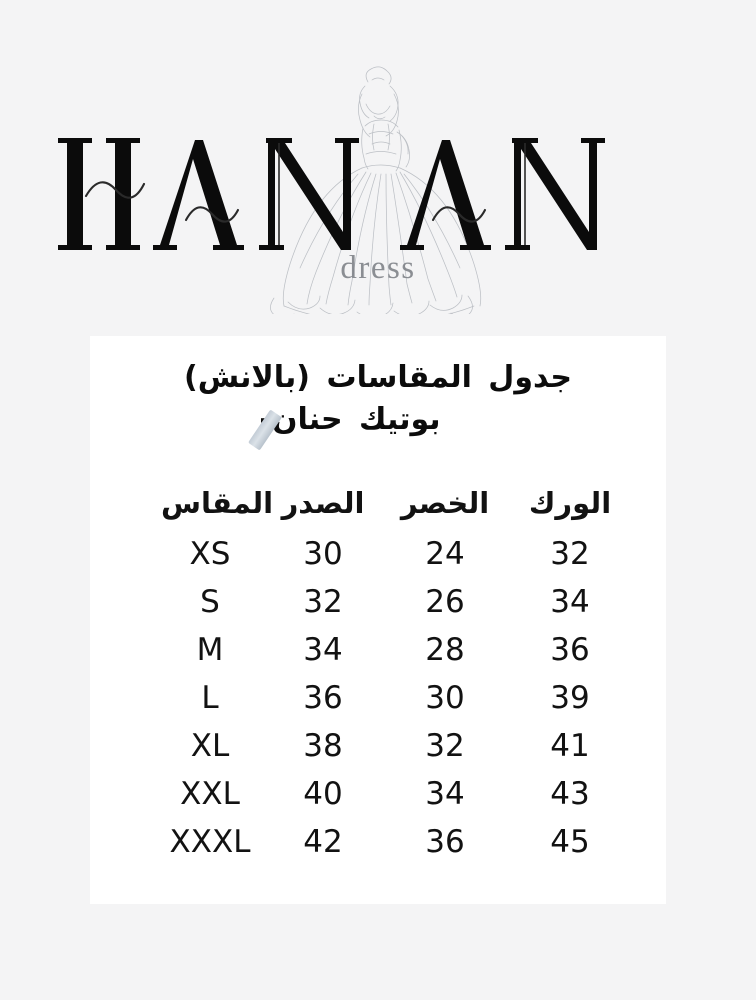 The height and width of the screenshot is (1000, 756). I want to click on cell-size: XS, so click(210, 554).